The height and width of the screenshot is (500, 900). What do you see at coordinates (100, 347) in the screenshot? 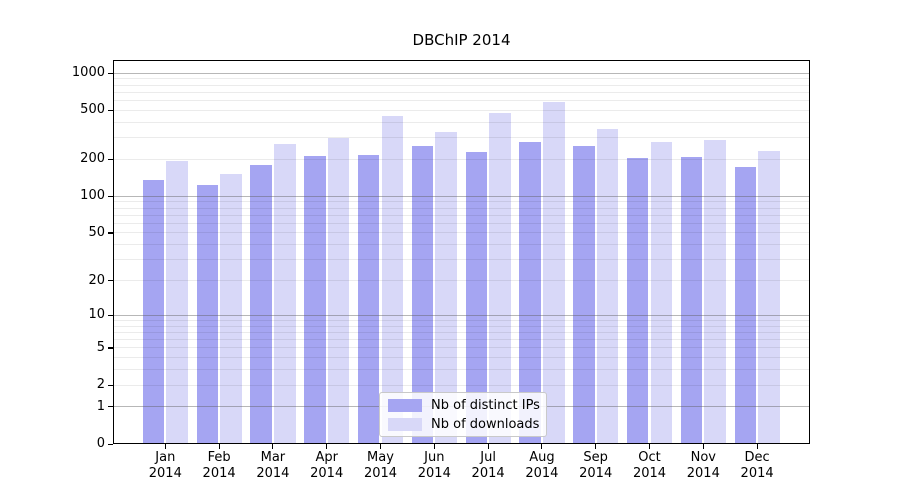
I see `y-tick-label: 5` at bounding box center [100, 347].